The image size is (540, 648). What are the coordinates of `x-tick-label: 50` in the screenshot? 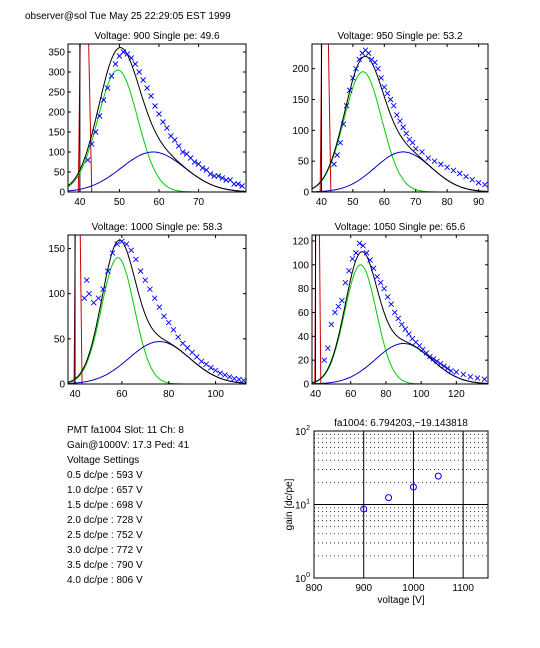 It's located at (120, 202).